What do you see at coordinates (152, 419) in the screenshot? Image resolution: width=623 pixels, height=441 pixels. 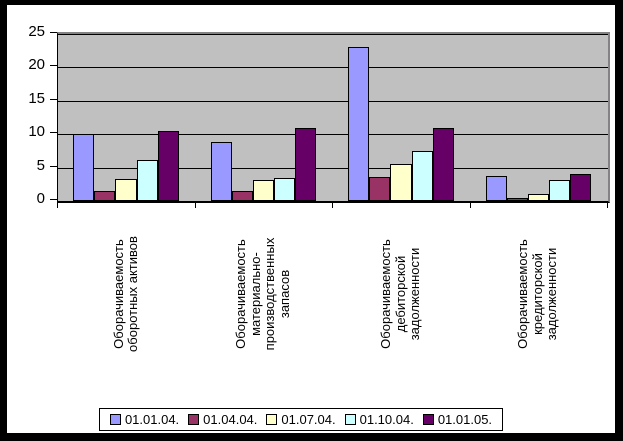 I see `legend-label: 01.01.04.` at bounding box center [152, 419].